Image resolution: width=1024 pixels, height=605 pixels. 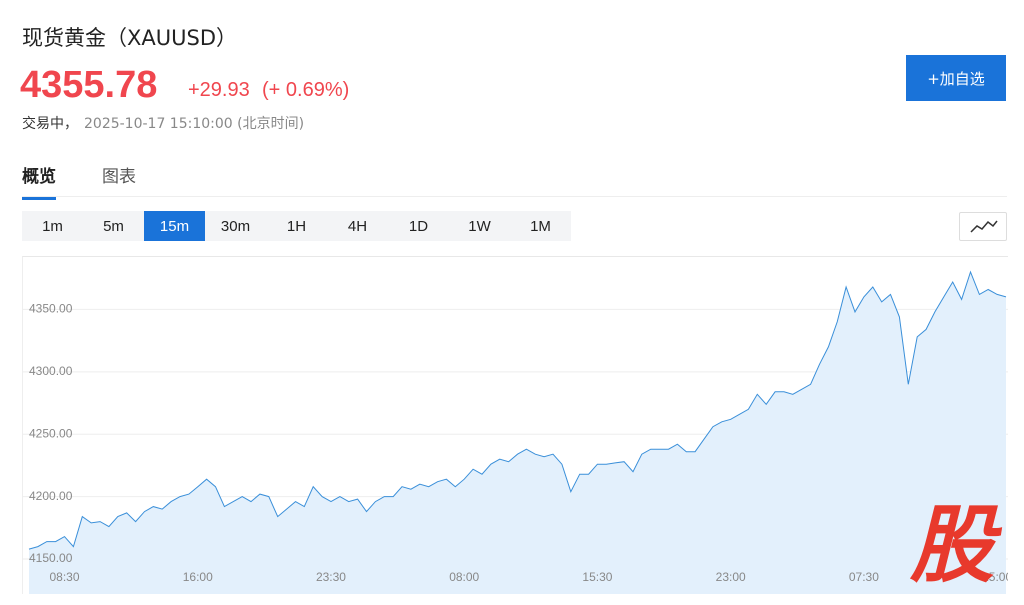 What do you see at coordinates (514, 196) in the screenshot?
I see `divider` at bounding box center [514, 196].